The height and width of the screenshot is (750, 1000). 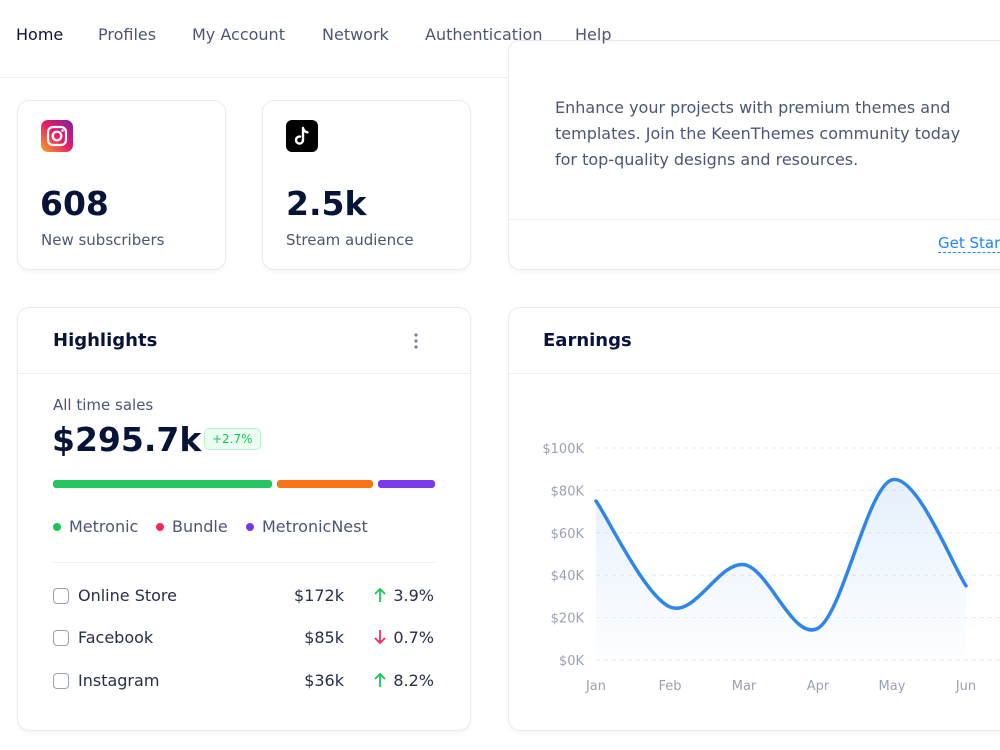 What do you see at coordinates (892, 686) in the screenshot?
I see `x-tick-label: May` at bounding box center [892, 686].